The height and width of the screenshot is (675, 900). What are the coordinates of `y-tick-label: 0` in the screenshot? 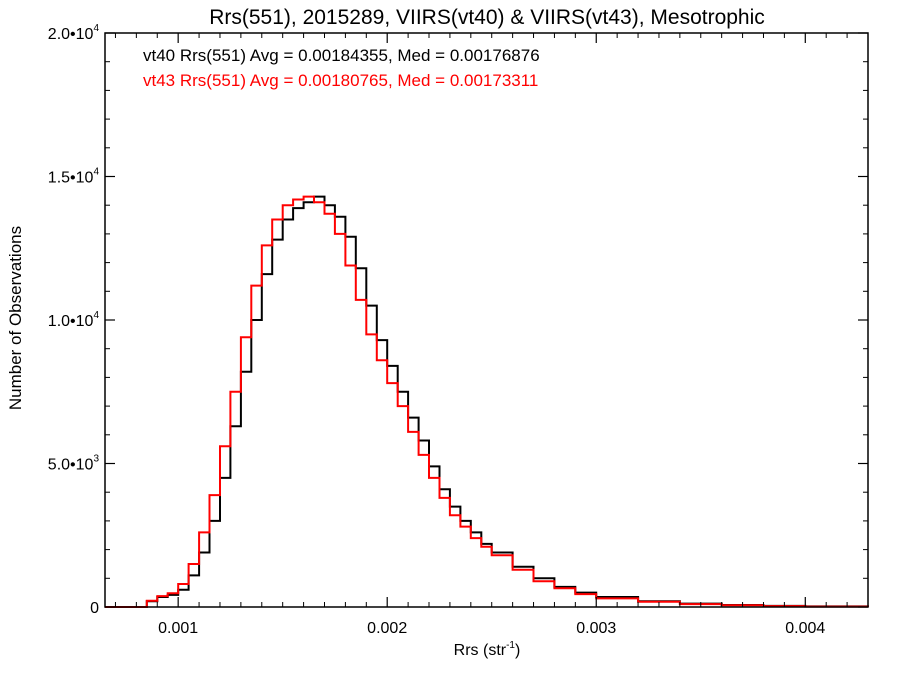 It's located at (94, 608).